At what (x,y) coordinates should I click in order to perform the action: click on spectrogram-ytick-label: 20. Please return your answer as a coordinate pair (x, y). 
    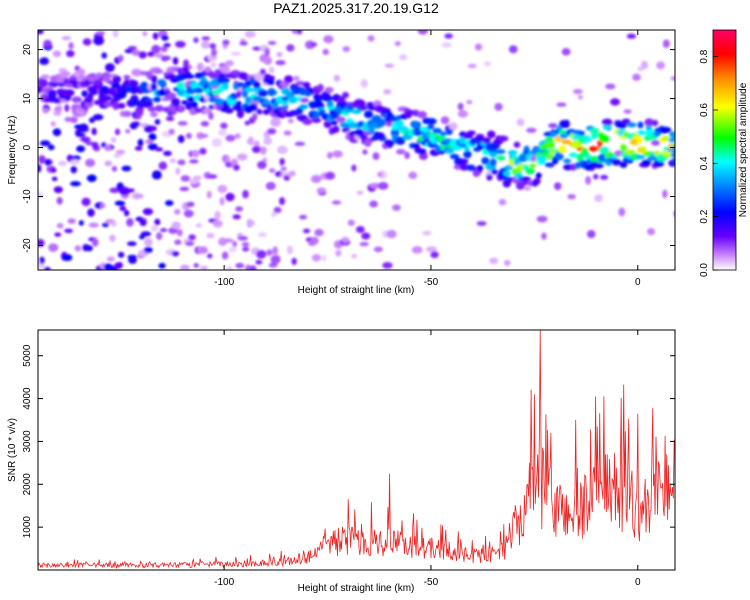
    Looking at the image, I should click on (27, 50).